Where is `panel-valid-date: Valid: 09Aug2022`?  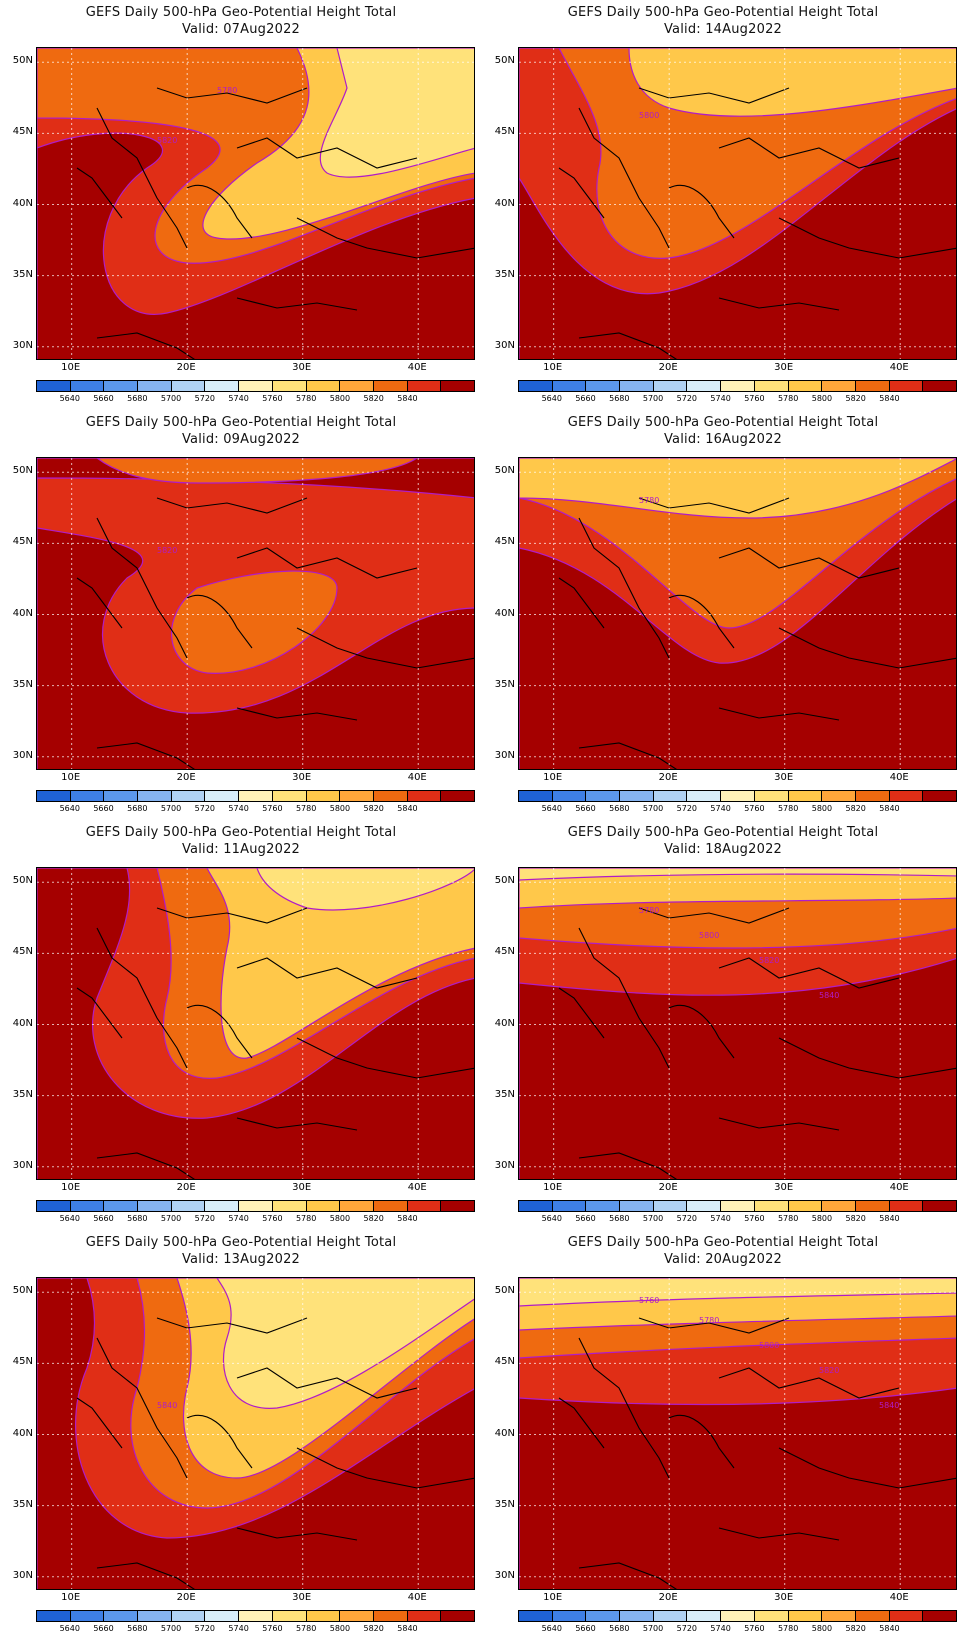 panel-valid-date: Valid: 09Aug2022 is located at coordinates (241, 439).